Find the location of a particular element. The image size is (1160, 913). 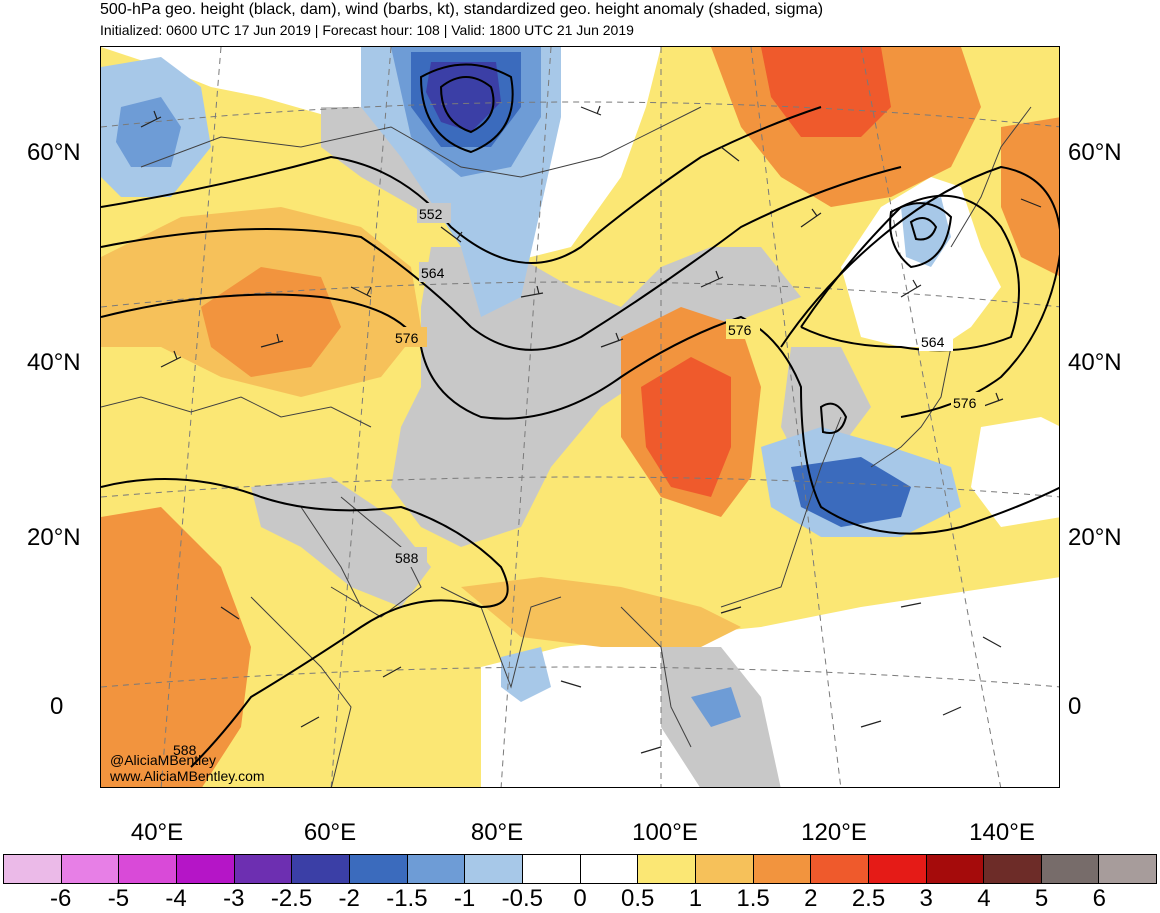

coastline-arabia is located at coordinates (376, 557).